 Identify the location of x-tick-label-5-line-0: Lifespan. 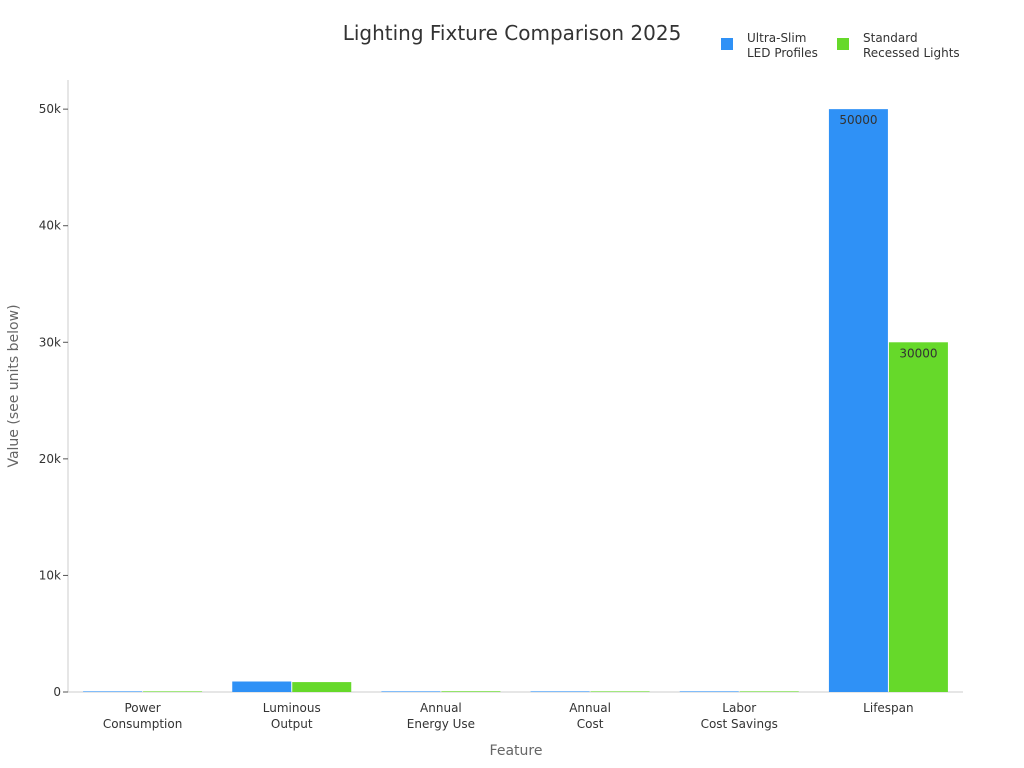
(888, 708).